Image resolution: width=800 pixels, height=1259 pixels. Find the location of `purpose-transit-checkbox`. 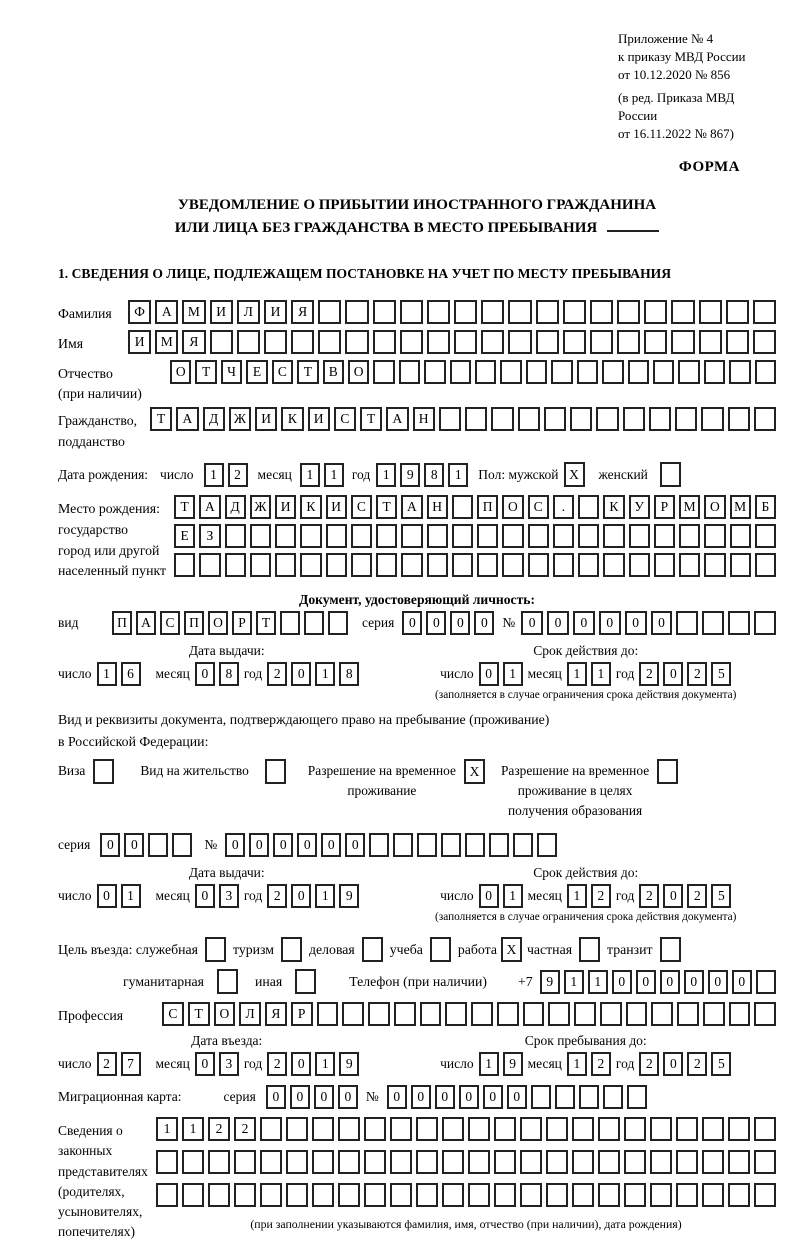

purpose-transit-checkbox is located at coordinates (670, 950).